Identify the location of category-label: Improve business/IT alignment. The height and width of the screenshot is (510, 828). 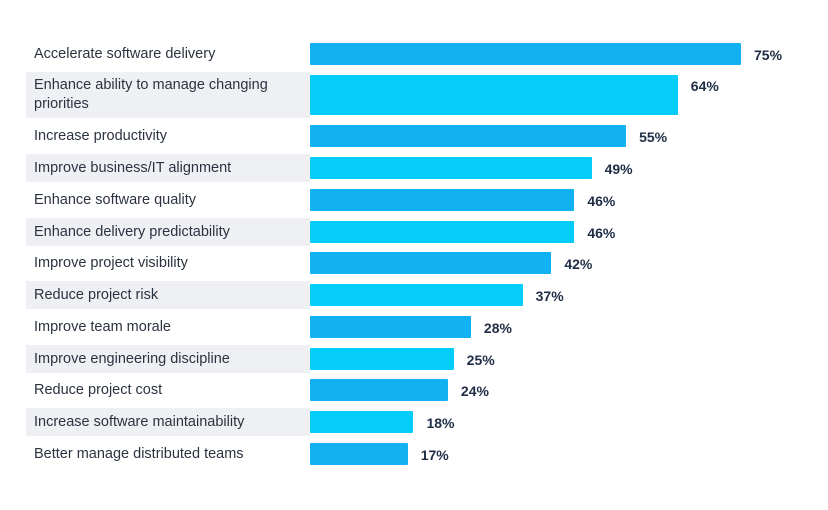
(133, 167).